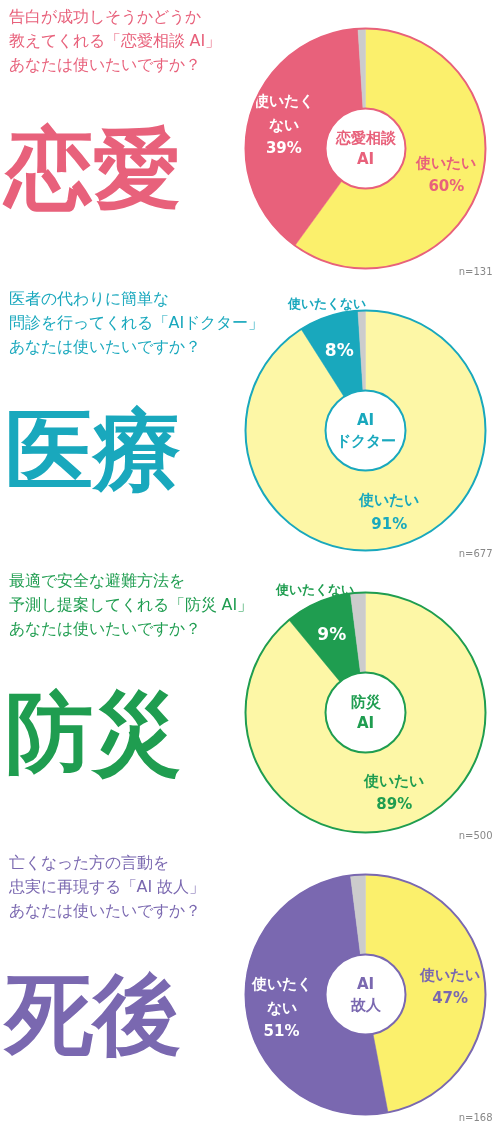 Image resolution: width=500 pixels, height=1128 pixels. Describe the element at coordinates (283, 148) in the screenshot. I see `data-label: 39%` at that location.